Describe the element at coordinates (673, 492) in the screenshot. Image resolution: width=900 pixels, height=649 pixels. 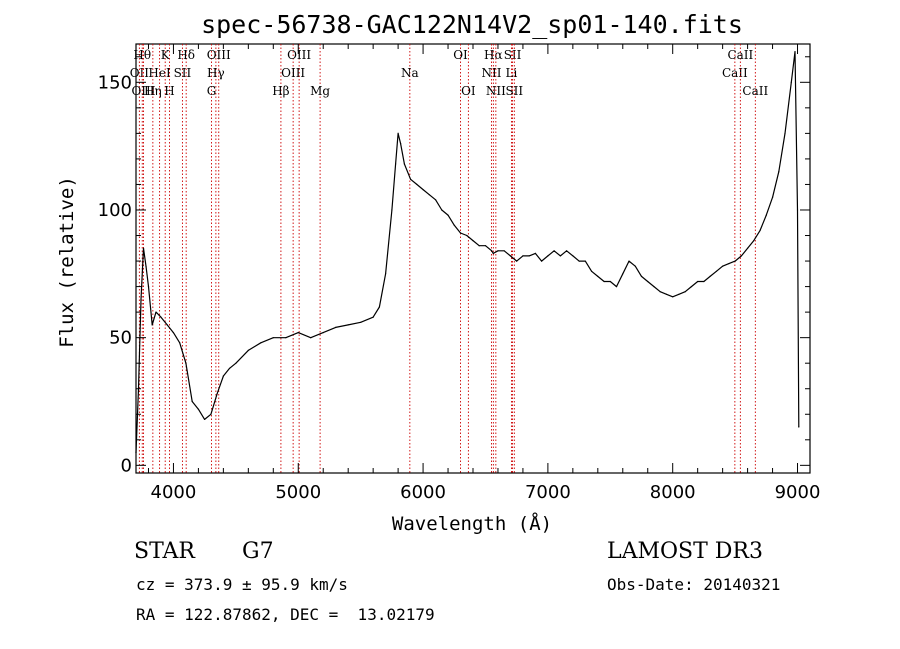
I see `x-tick-label: 8000` at that location.